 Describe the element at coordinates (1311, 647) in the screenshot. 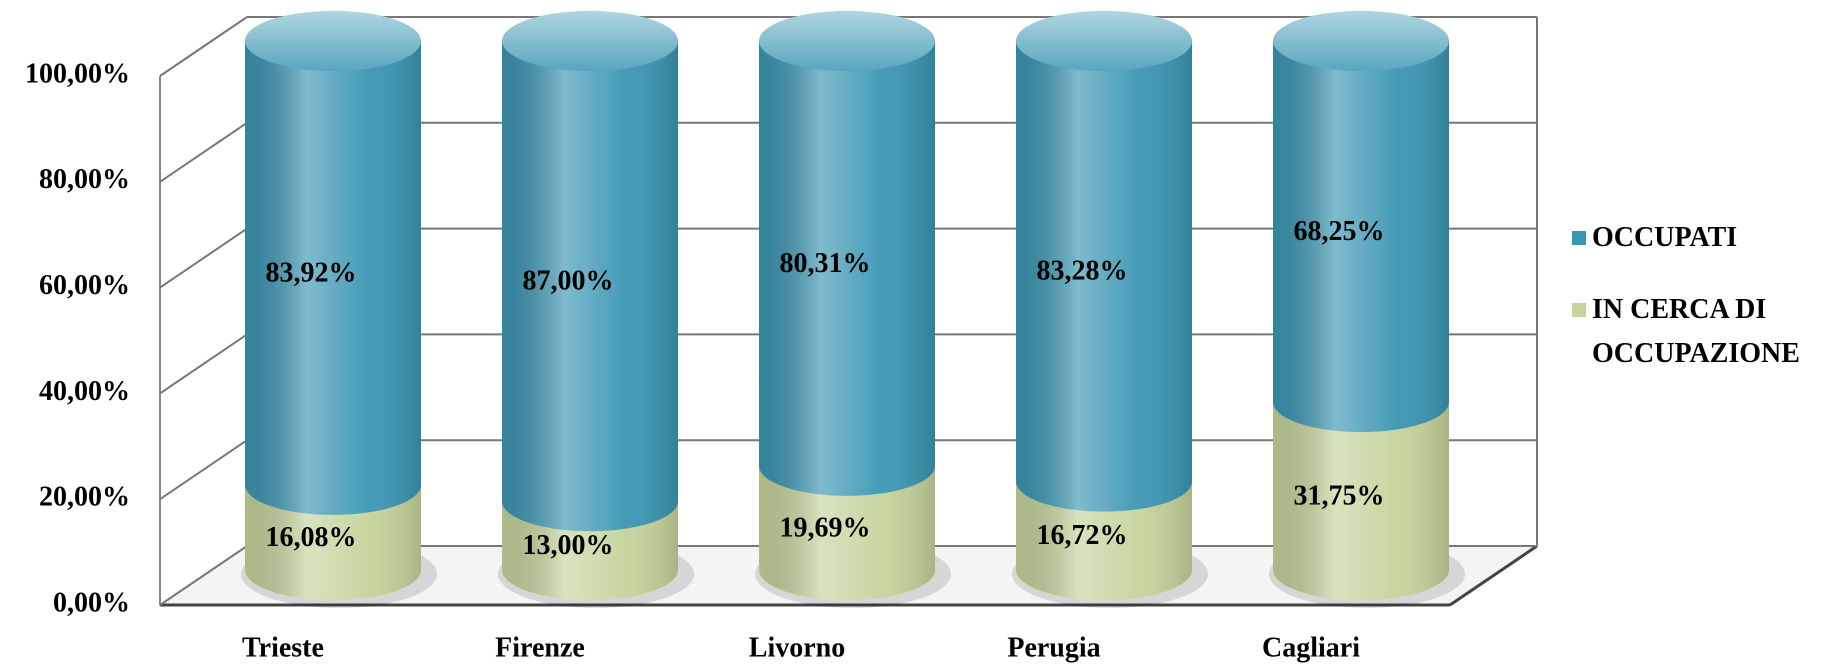

I see `x-tick-label: Cagliari` at that location.